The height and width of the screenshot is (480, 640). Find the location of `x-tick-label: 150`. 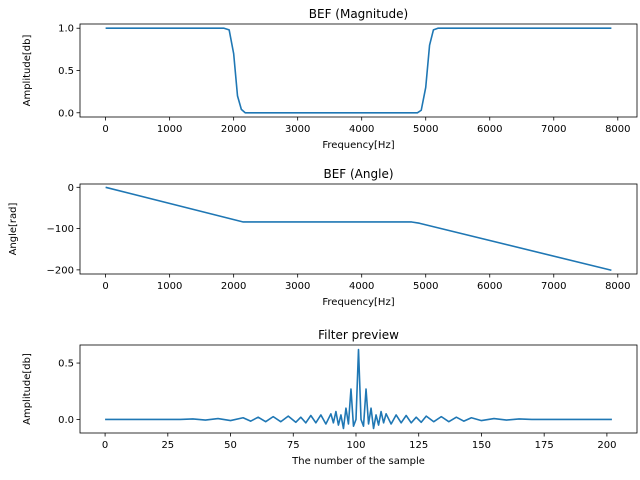

x-tick-label: 150 is located at coordinates (481, 445).